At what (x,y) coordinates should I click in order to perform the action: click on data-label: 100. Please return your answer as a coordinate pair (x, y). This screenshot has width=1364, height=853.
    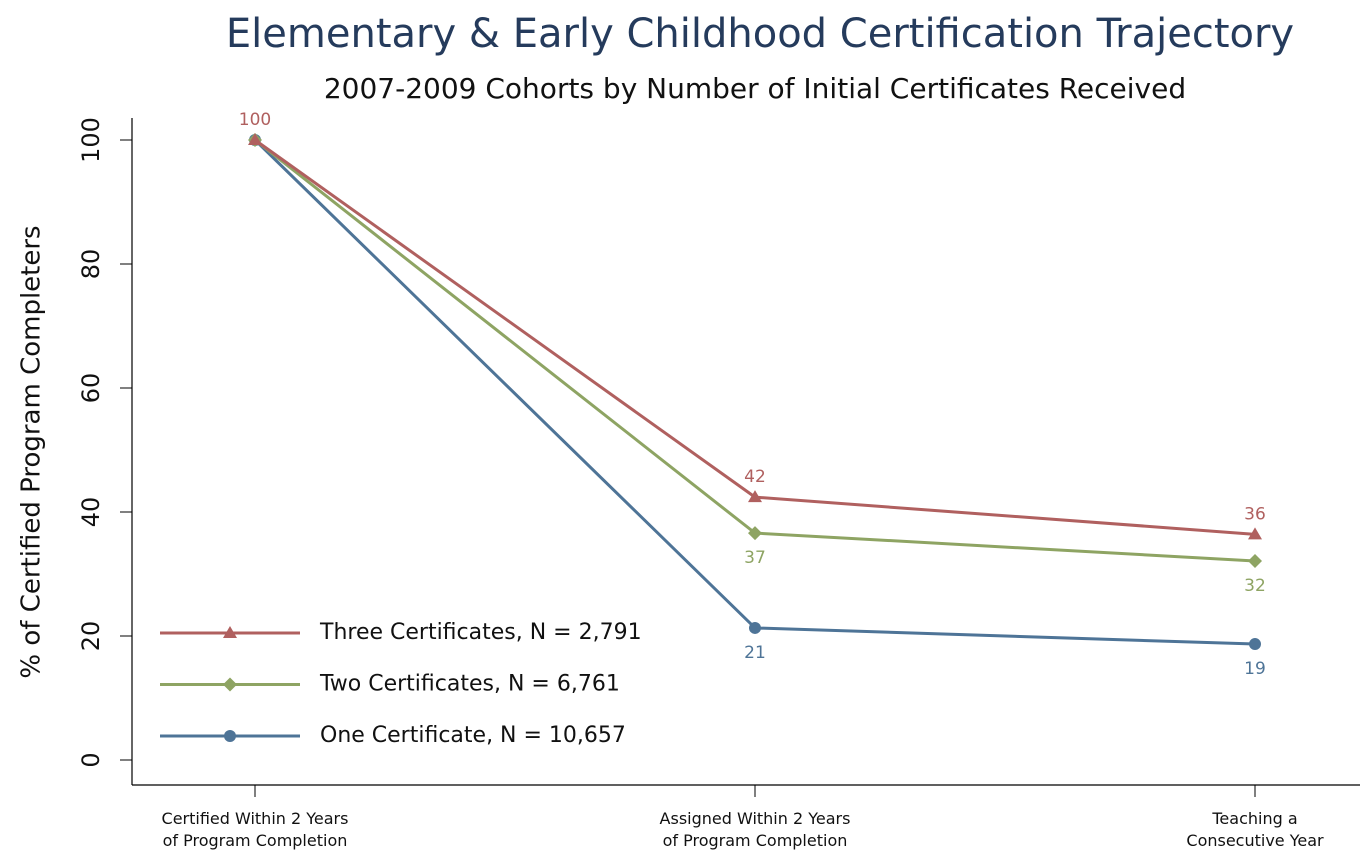
    Looking at the image, I should click on (255, 120).